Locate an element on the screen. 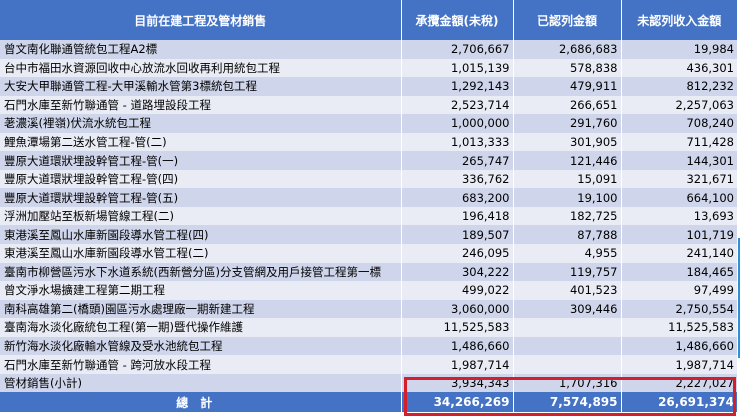  unrecognized-amount-cell: 2,227,027 is located at coordinates (679, 383).